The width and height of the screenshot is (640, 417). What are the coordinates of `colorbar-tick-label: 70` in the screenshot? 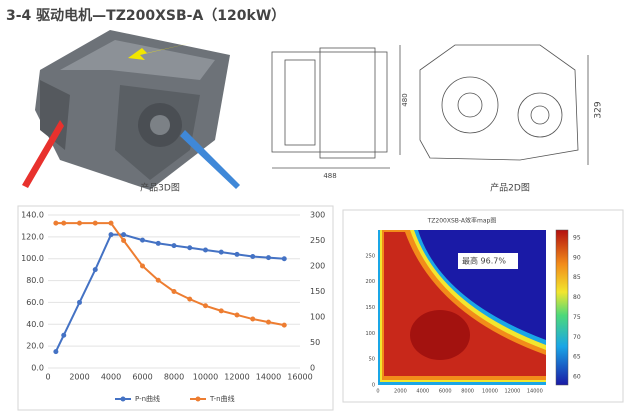 It's located at (577, 337).